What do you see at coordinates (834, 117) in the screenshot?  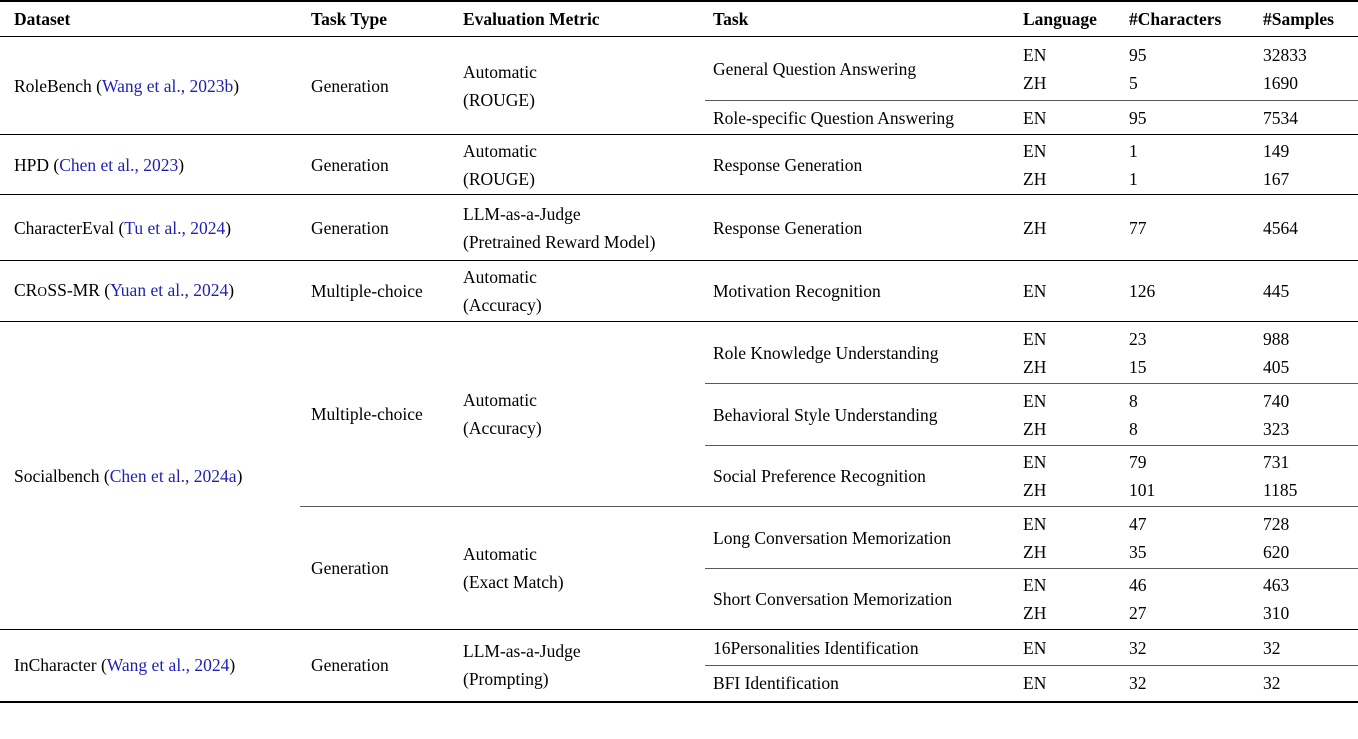 I see `task-label: Role-specific Question Answering` at bounding box center [834, 117].